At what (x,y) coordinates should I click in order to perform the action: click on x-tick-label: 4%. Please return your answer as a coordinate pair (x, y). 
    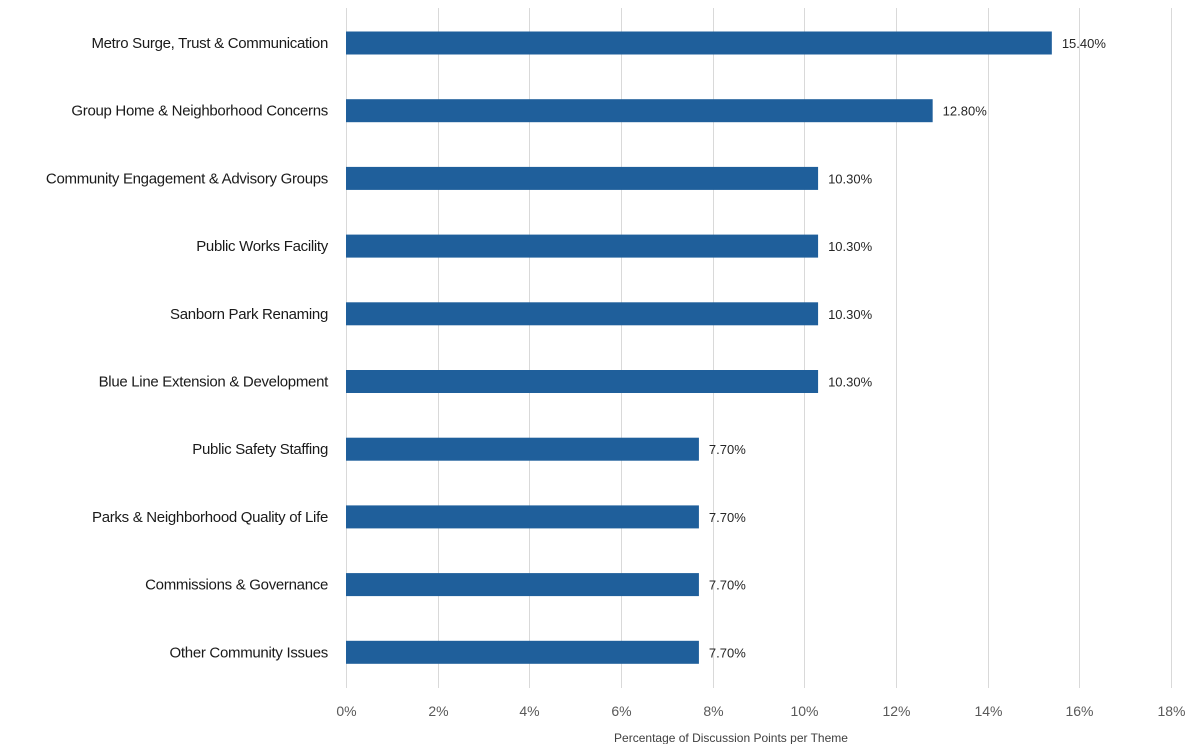
    Looking at the image, I should click on (529, 711).